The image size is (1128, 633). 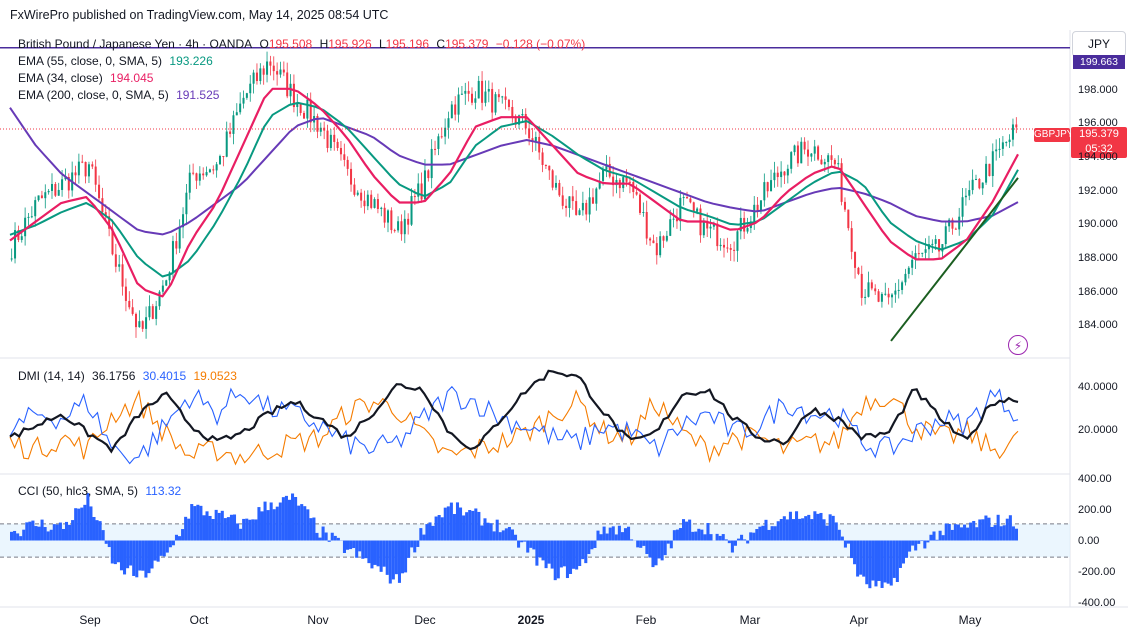 I want to click on price-tick: 194.000, so click(x=1098, y=157).